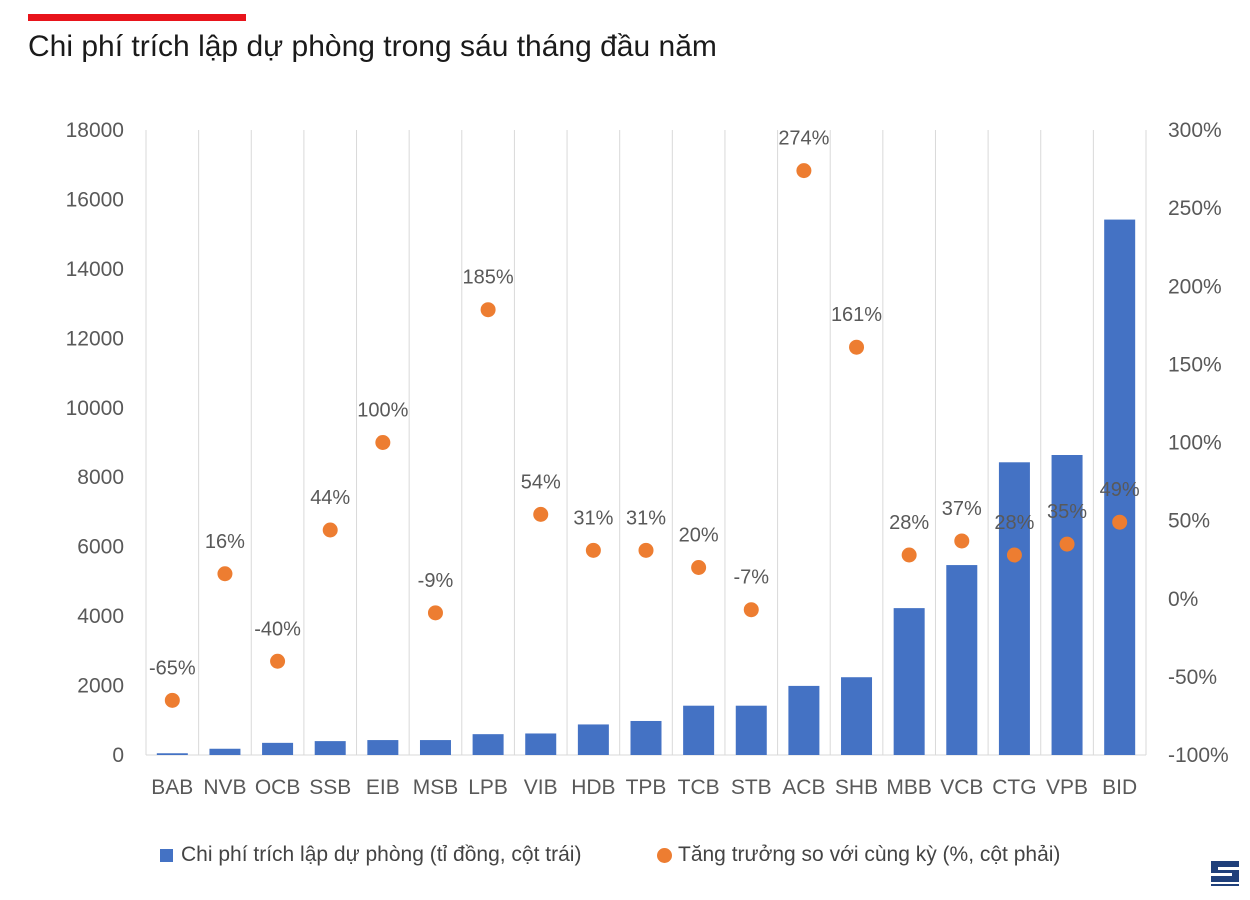 The image size is (1250, 900). What do you see at coordinates (1195, 364) in the screenshot?
I see `right-tick-label: 150%` at bounding box center [1195, 364].